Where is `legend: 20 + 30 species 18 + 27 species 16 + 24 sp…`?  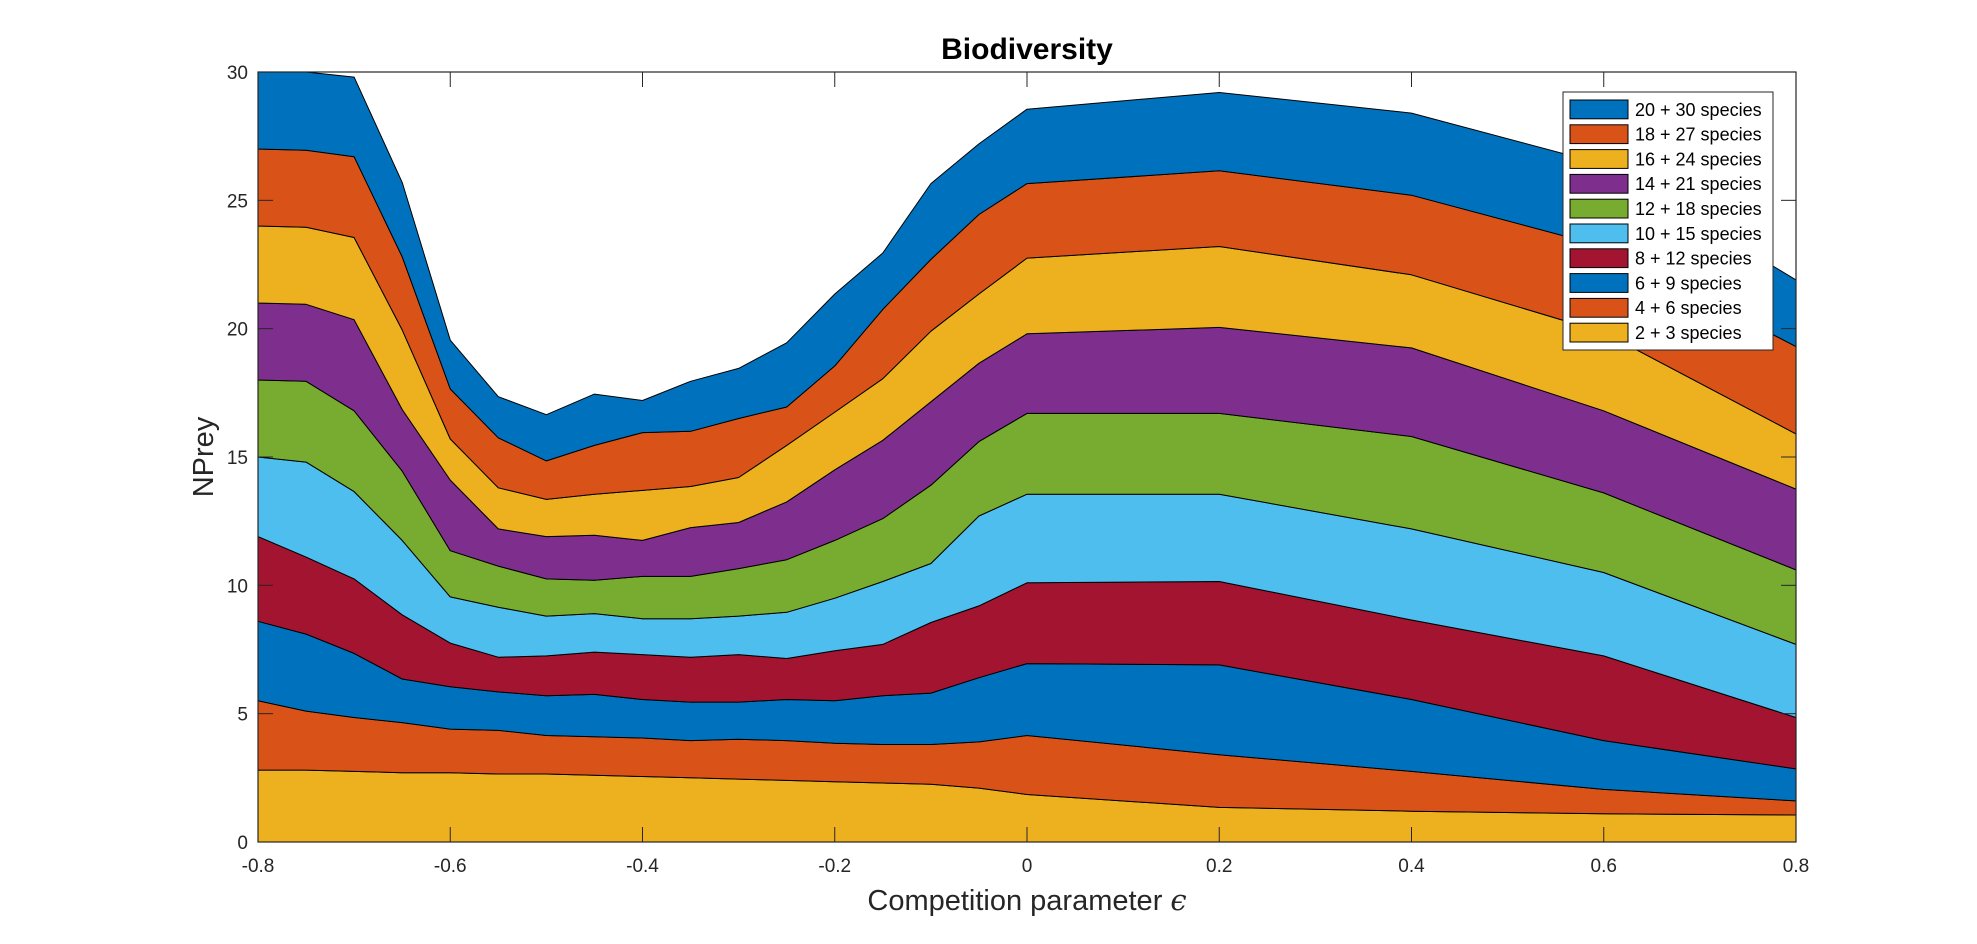 legend: 20 + 30 species 18 + 27 species 16 + 24 sp… is located at coordinates (1668, 221).